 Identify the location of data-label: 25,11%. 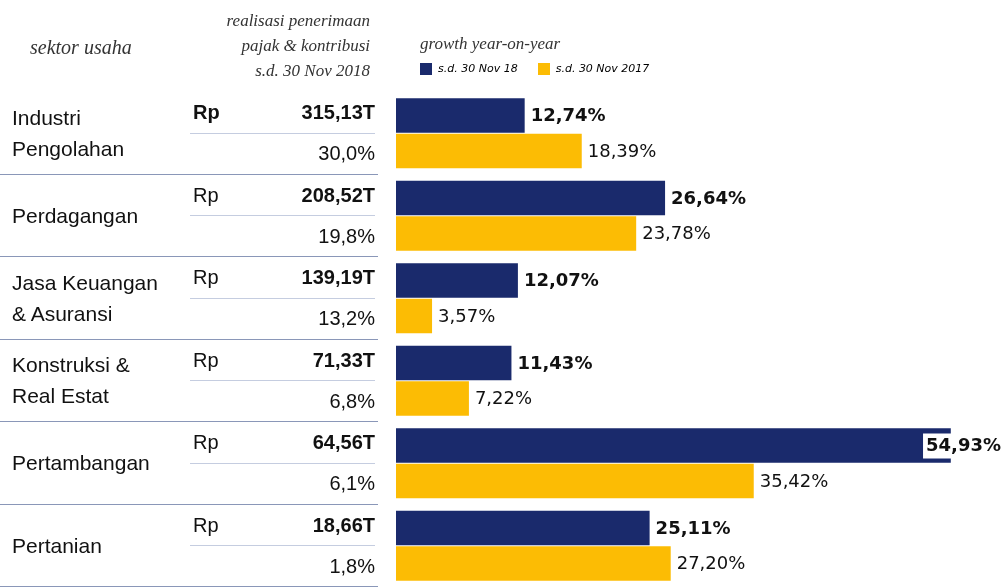
(693, 527).